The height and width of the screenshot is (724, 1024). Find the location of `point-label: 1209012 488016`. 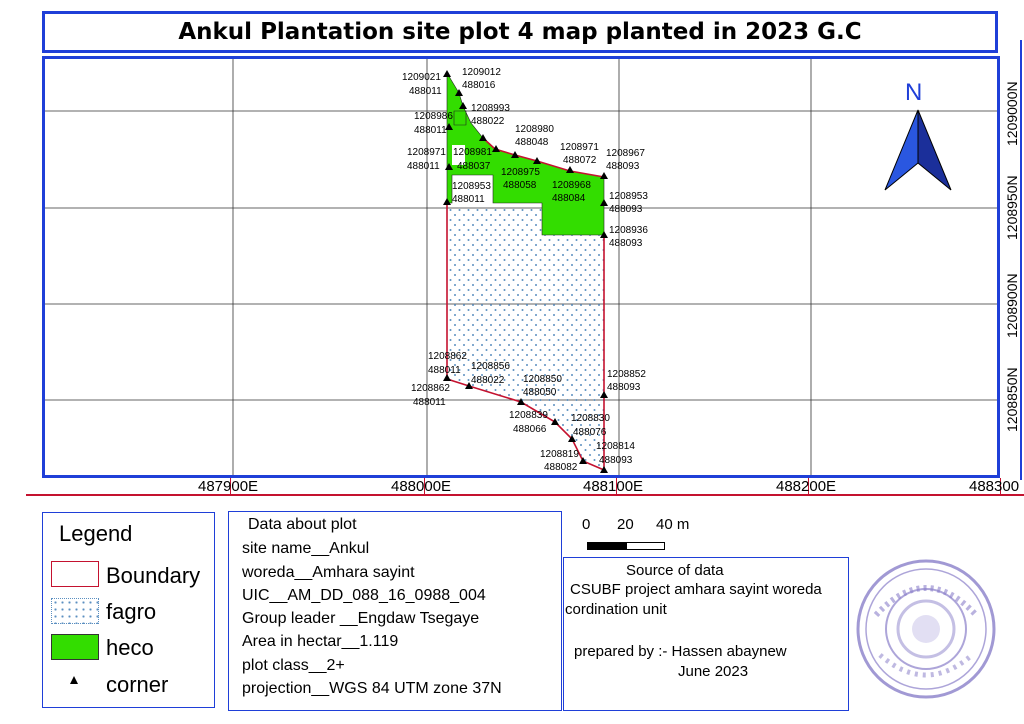

point-label: 1209012 488016 is located at coordinates (481, 79).